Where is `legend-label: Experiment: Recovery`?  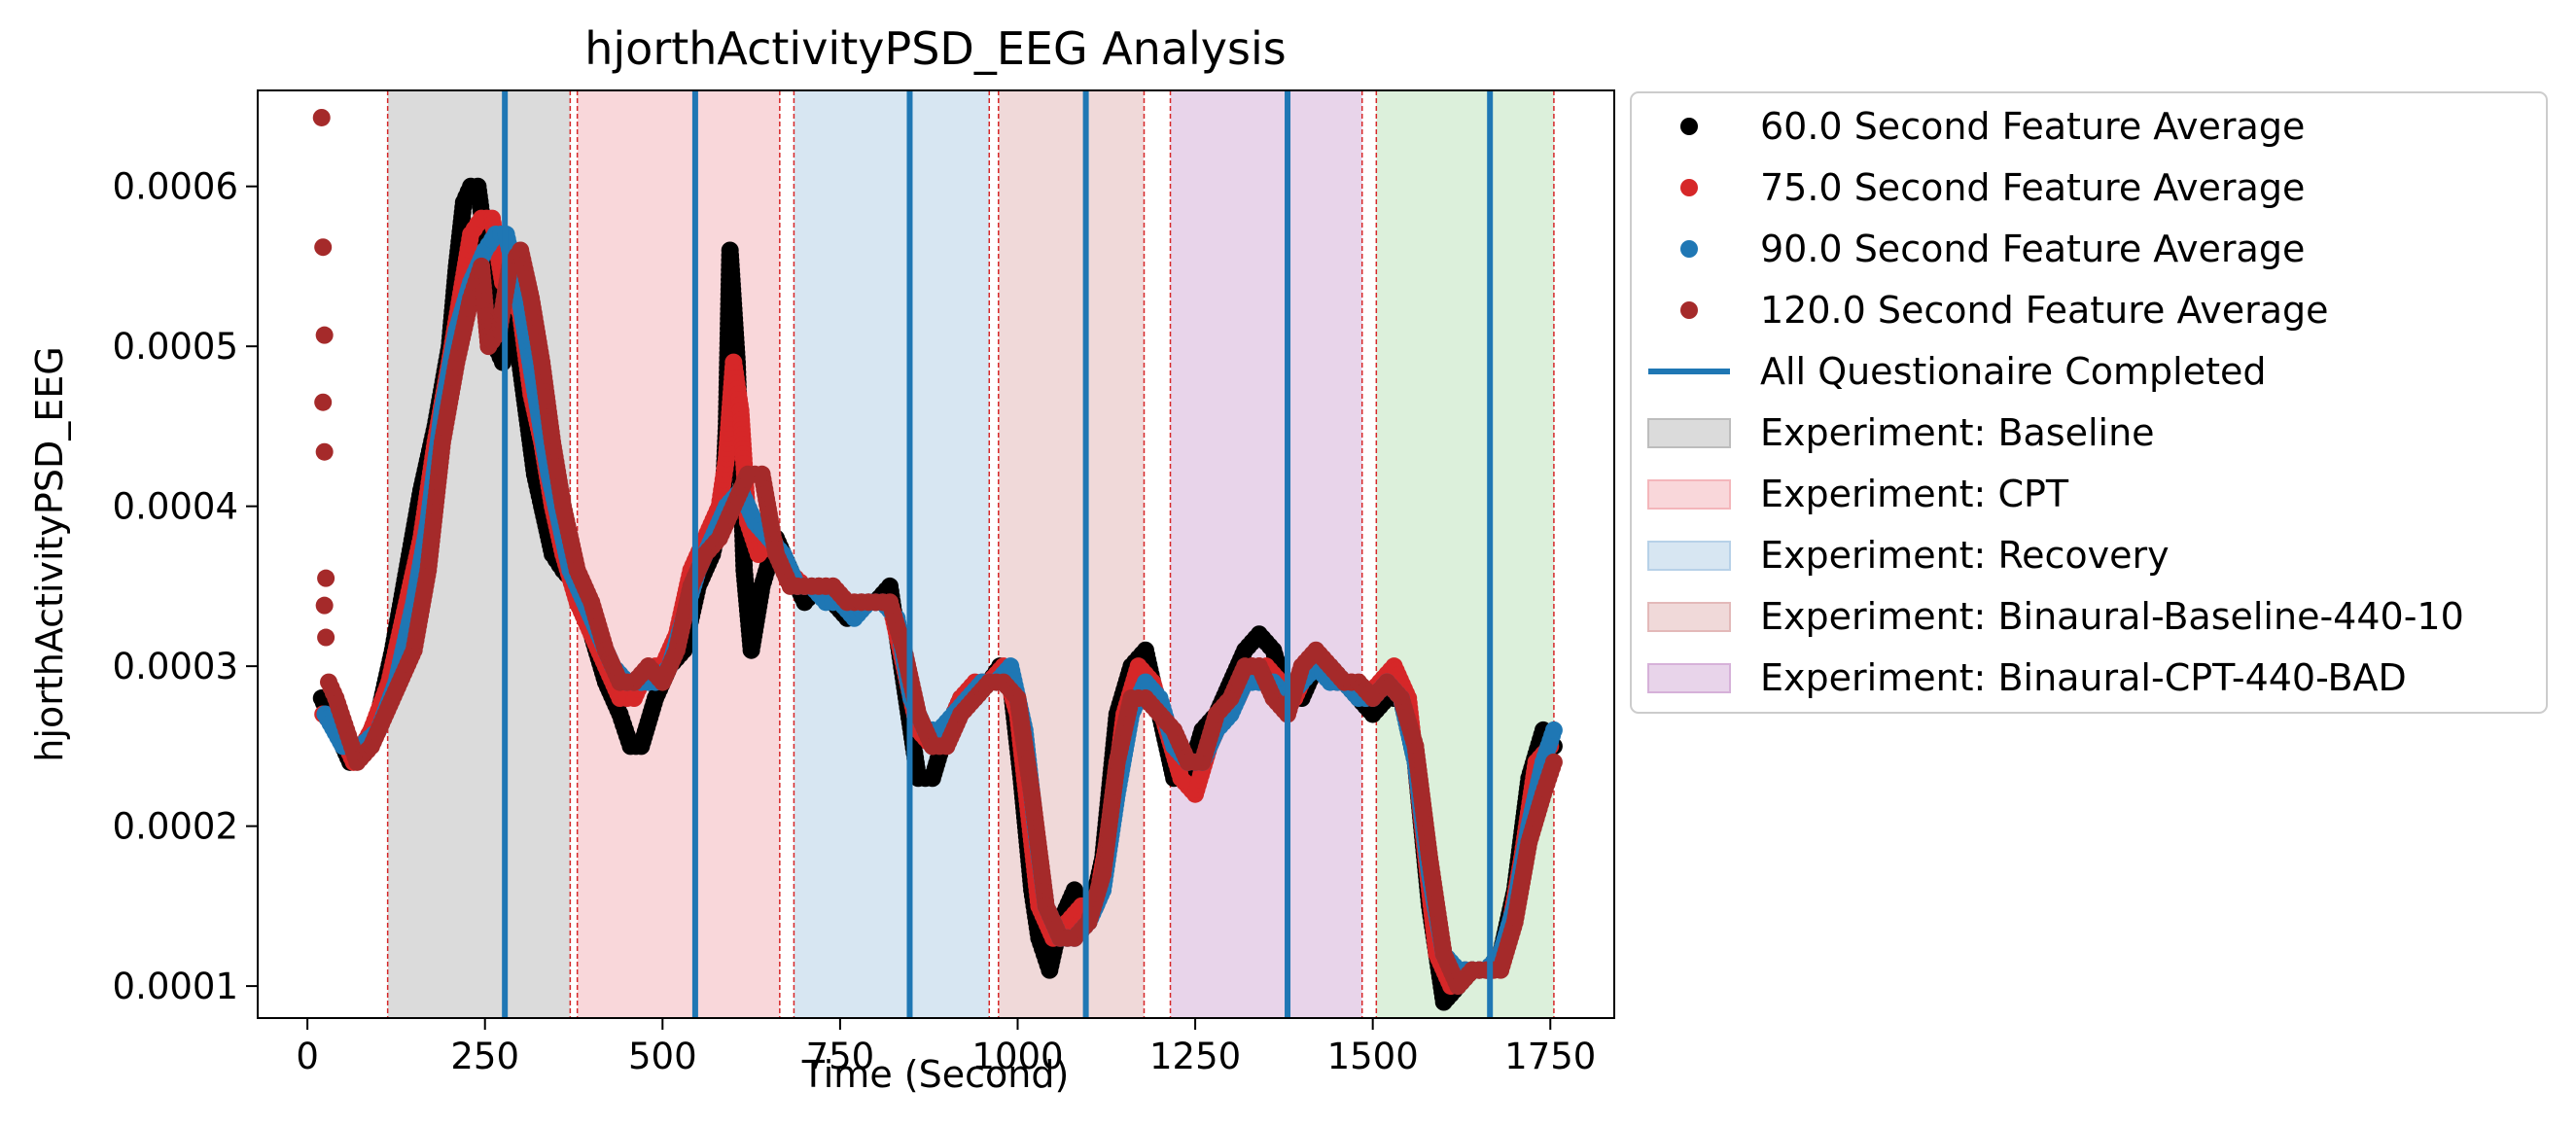
legend-label: Experiment: Recovery is located at coordinates (1965, 556).